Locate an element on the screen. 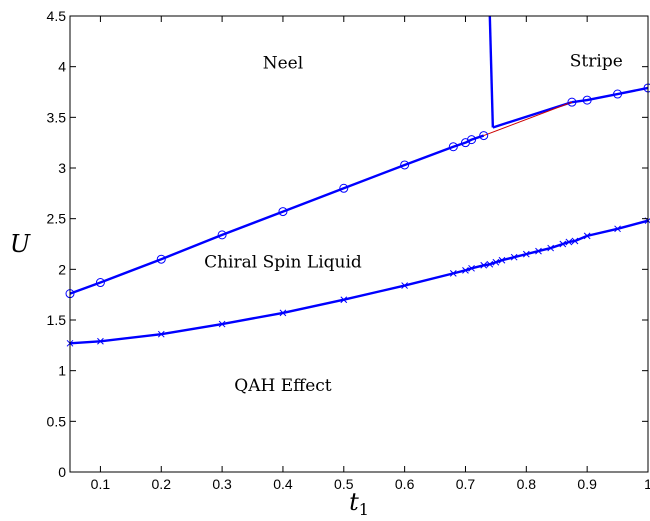 This screenshot has height=521, width=650. region-label: Stripe is located at coordinates (596, 62).